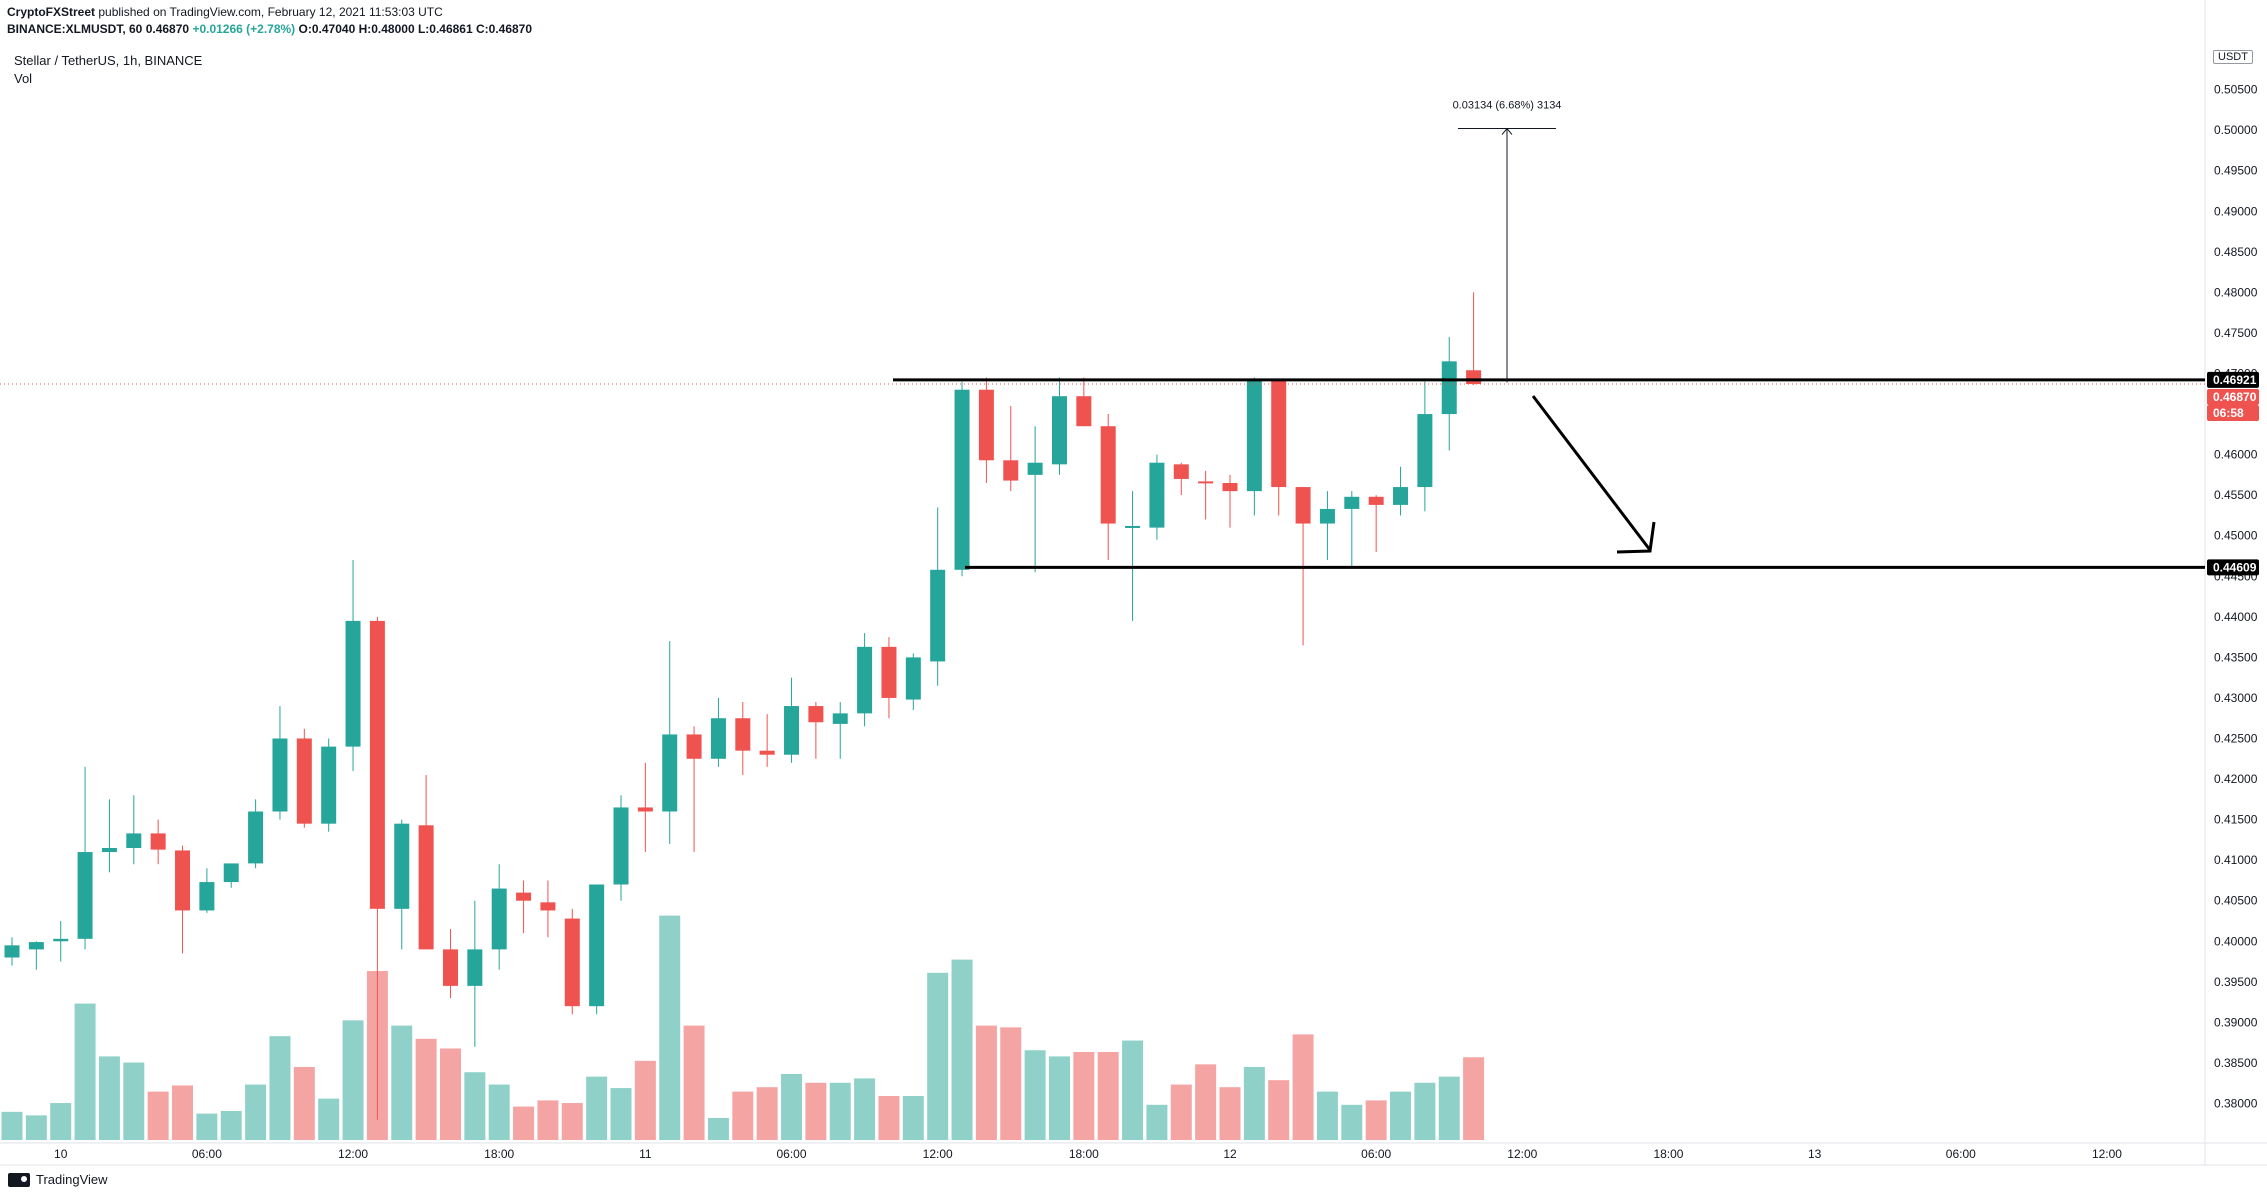  What do you see at coordinates (2236, 698) in the screenshot?
I see `price-tick-label: 0.43000` at bounding box center [2236, 698].